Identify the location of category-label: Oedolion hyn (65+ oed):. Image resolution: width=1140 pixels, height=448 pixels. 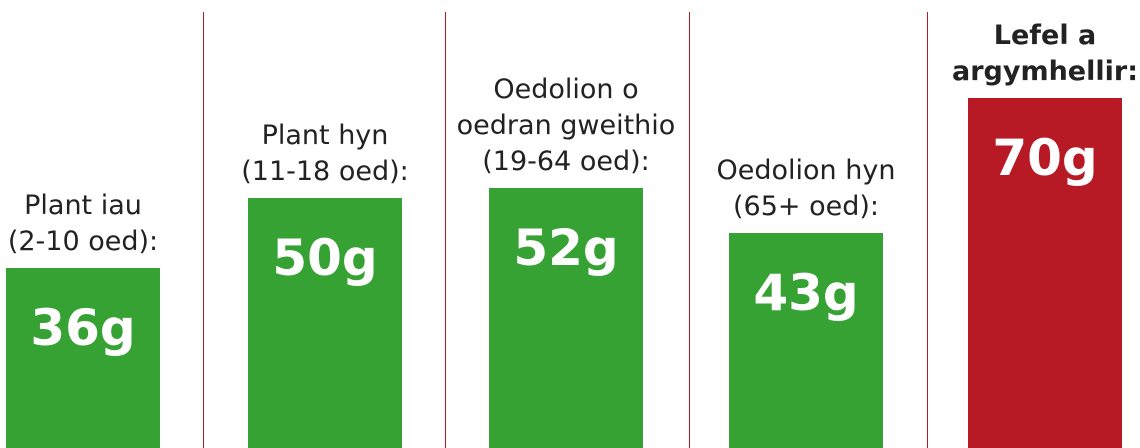
(806, 189).